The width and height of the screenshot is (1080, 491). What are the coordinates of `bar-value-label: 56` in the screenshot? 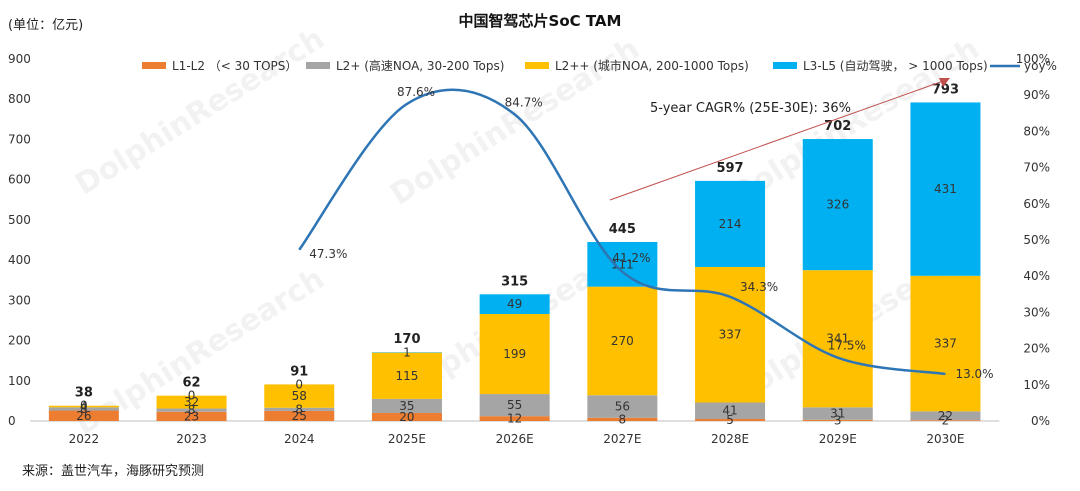 It's located at (622, 407).